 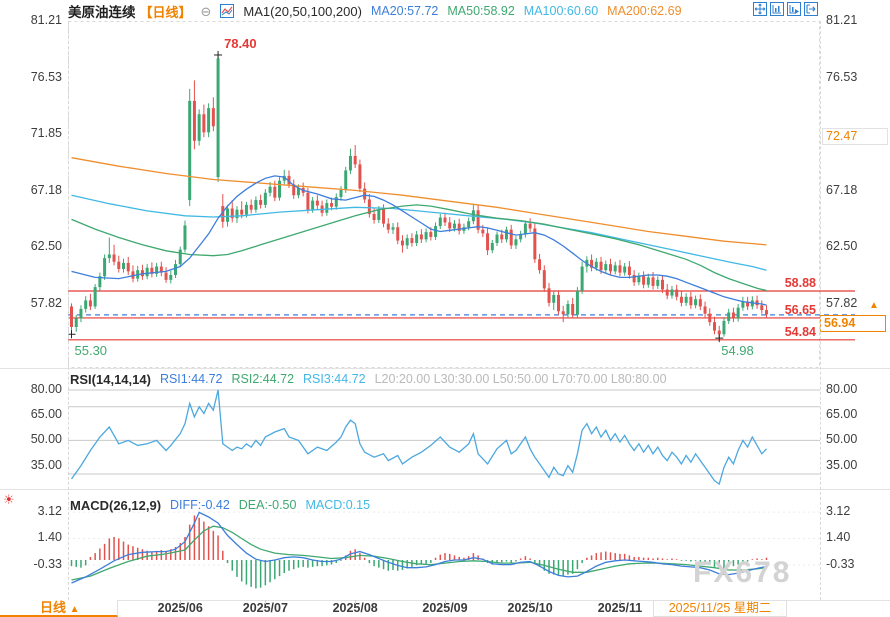 I want to click on low-price-label: 55.30, so click(x=91, y=351).